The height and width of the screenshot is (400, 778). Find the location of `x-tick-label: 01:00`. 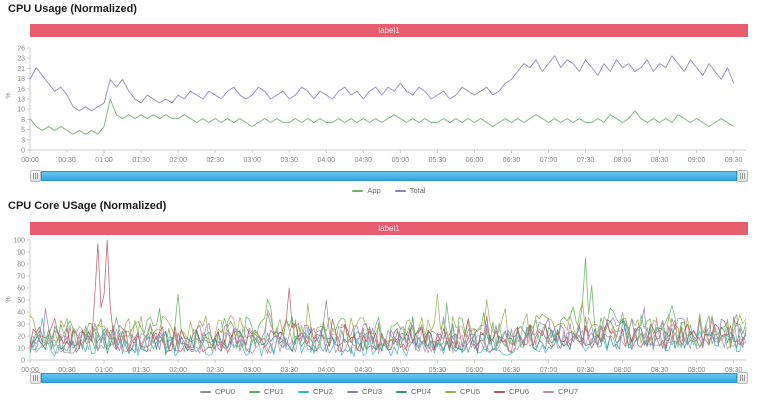

x-tick-label: 01:00 is located at coordinates (104, 370).